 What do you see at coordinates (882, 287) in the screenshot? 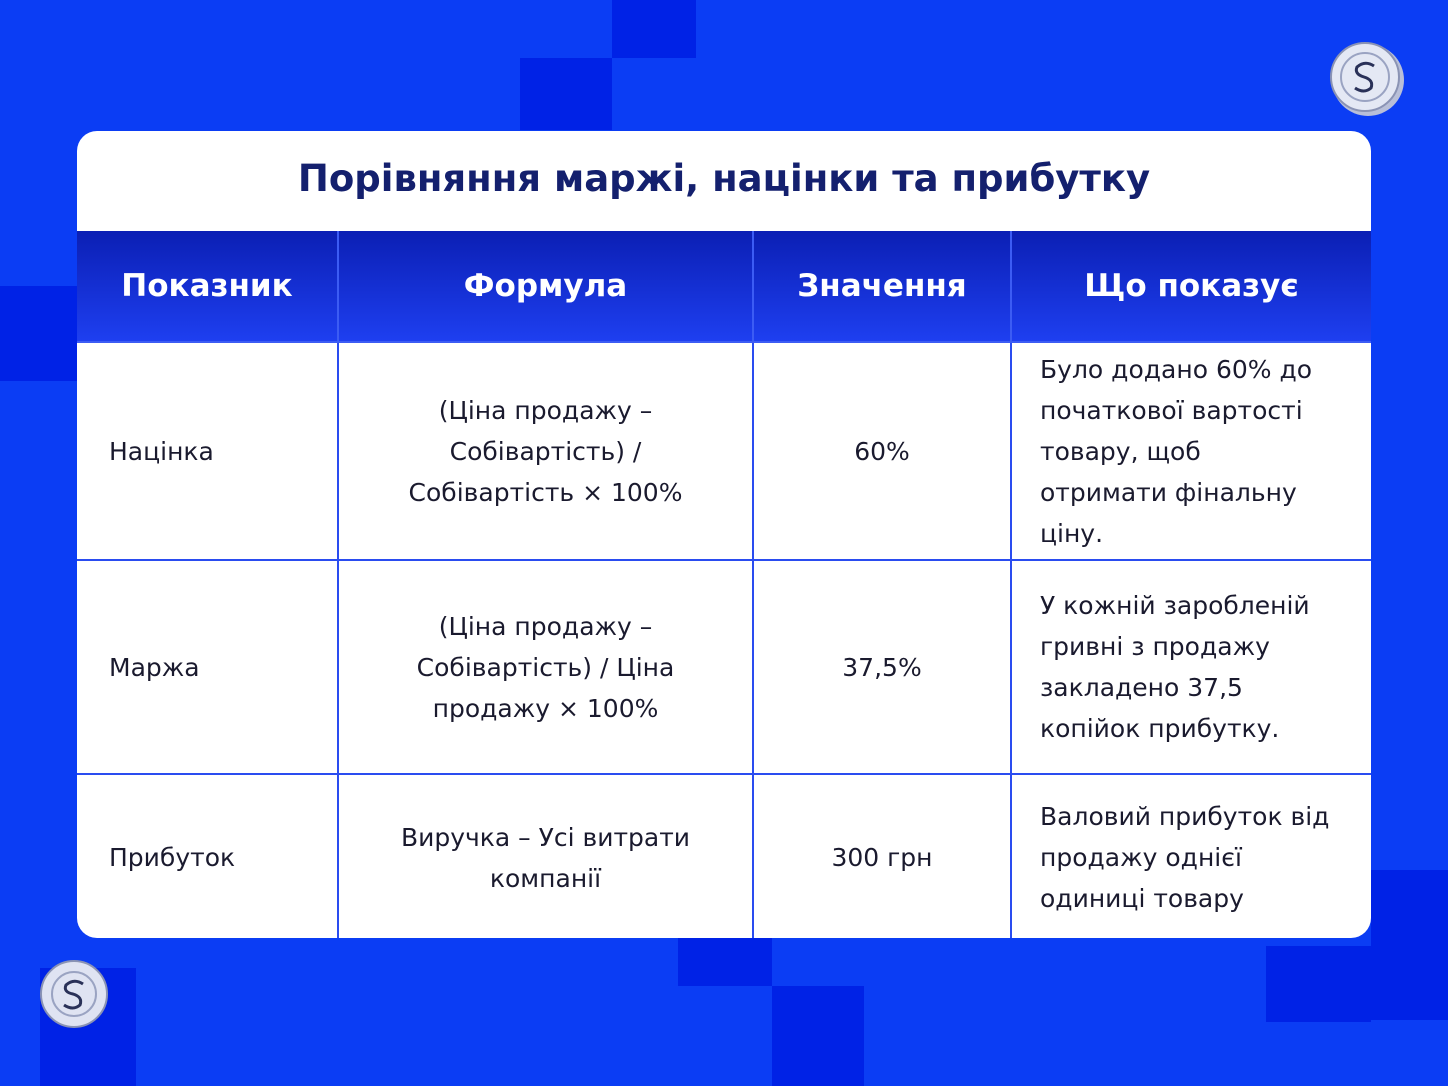
I see `header-cell: Значення` at bounding box center [882, 287].